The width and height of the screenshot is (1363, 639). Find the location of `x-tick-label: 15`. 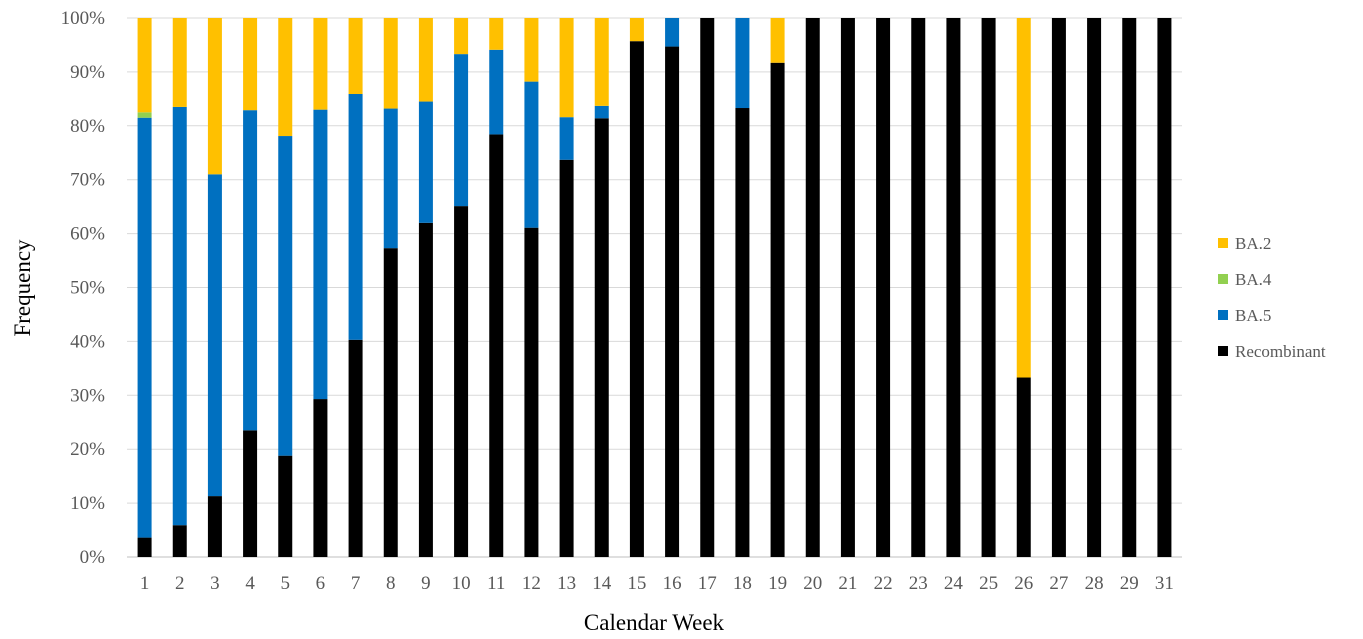

x-tick-label: 15 is located at coordinates (636, 583).